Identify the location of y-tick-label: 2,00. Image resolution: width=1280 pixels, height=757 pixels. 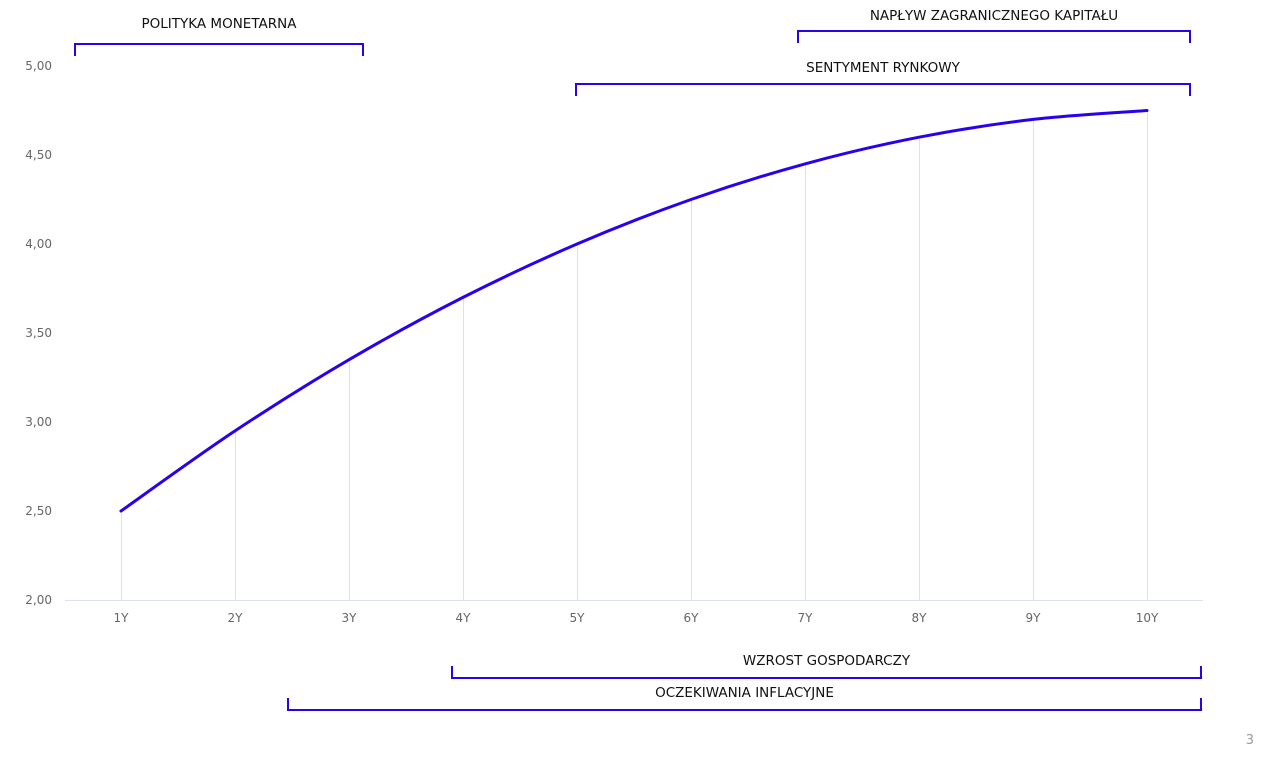
(38, 600).